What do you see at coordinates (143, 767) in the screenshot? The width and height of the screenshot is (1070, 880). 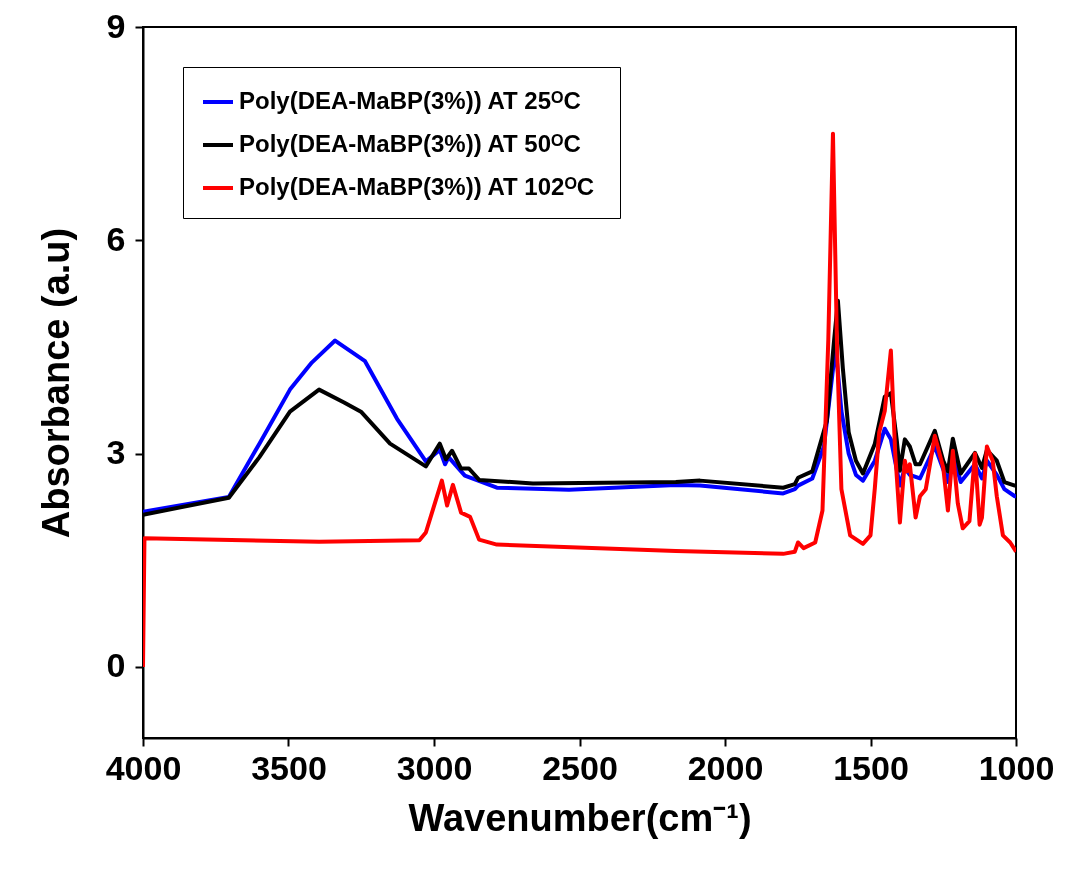 I see `x-tick-label: 4000` at bounding box center [143, 767].